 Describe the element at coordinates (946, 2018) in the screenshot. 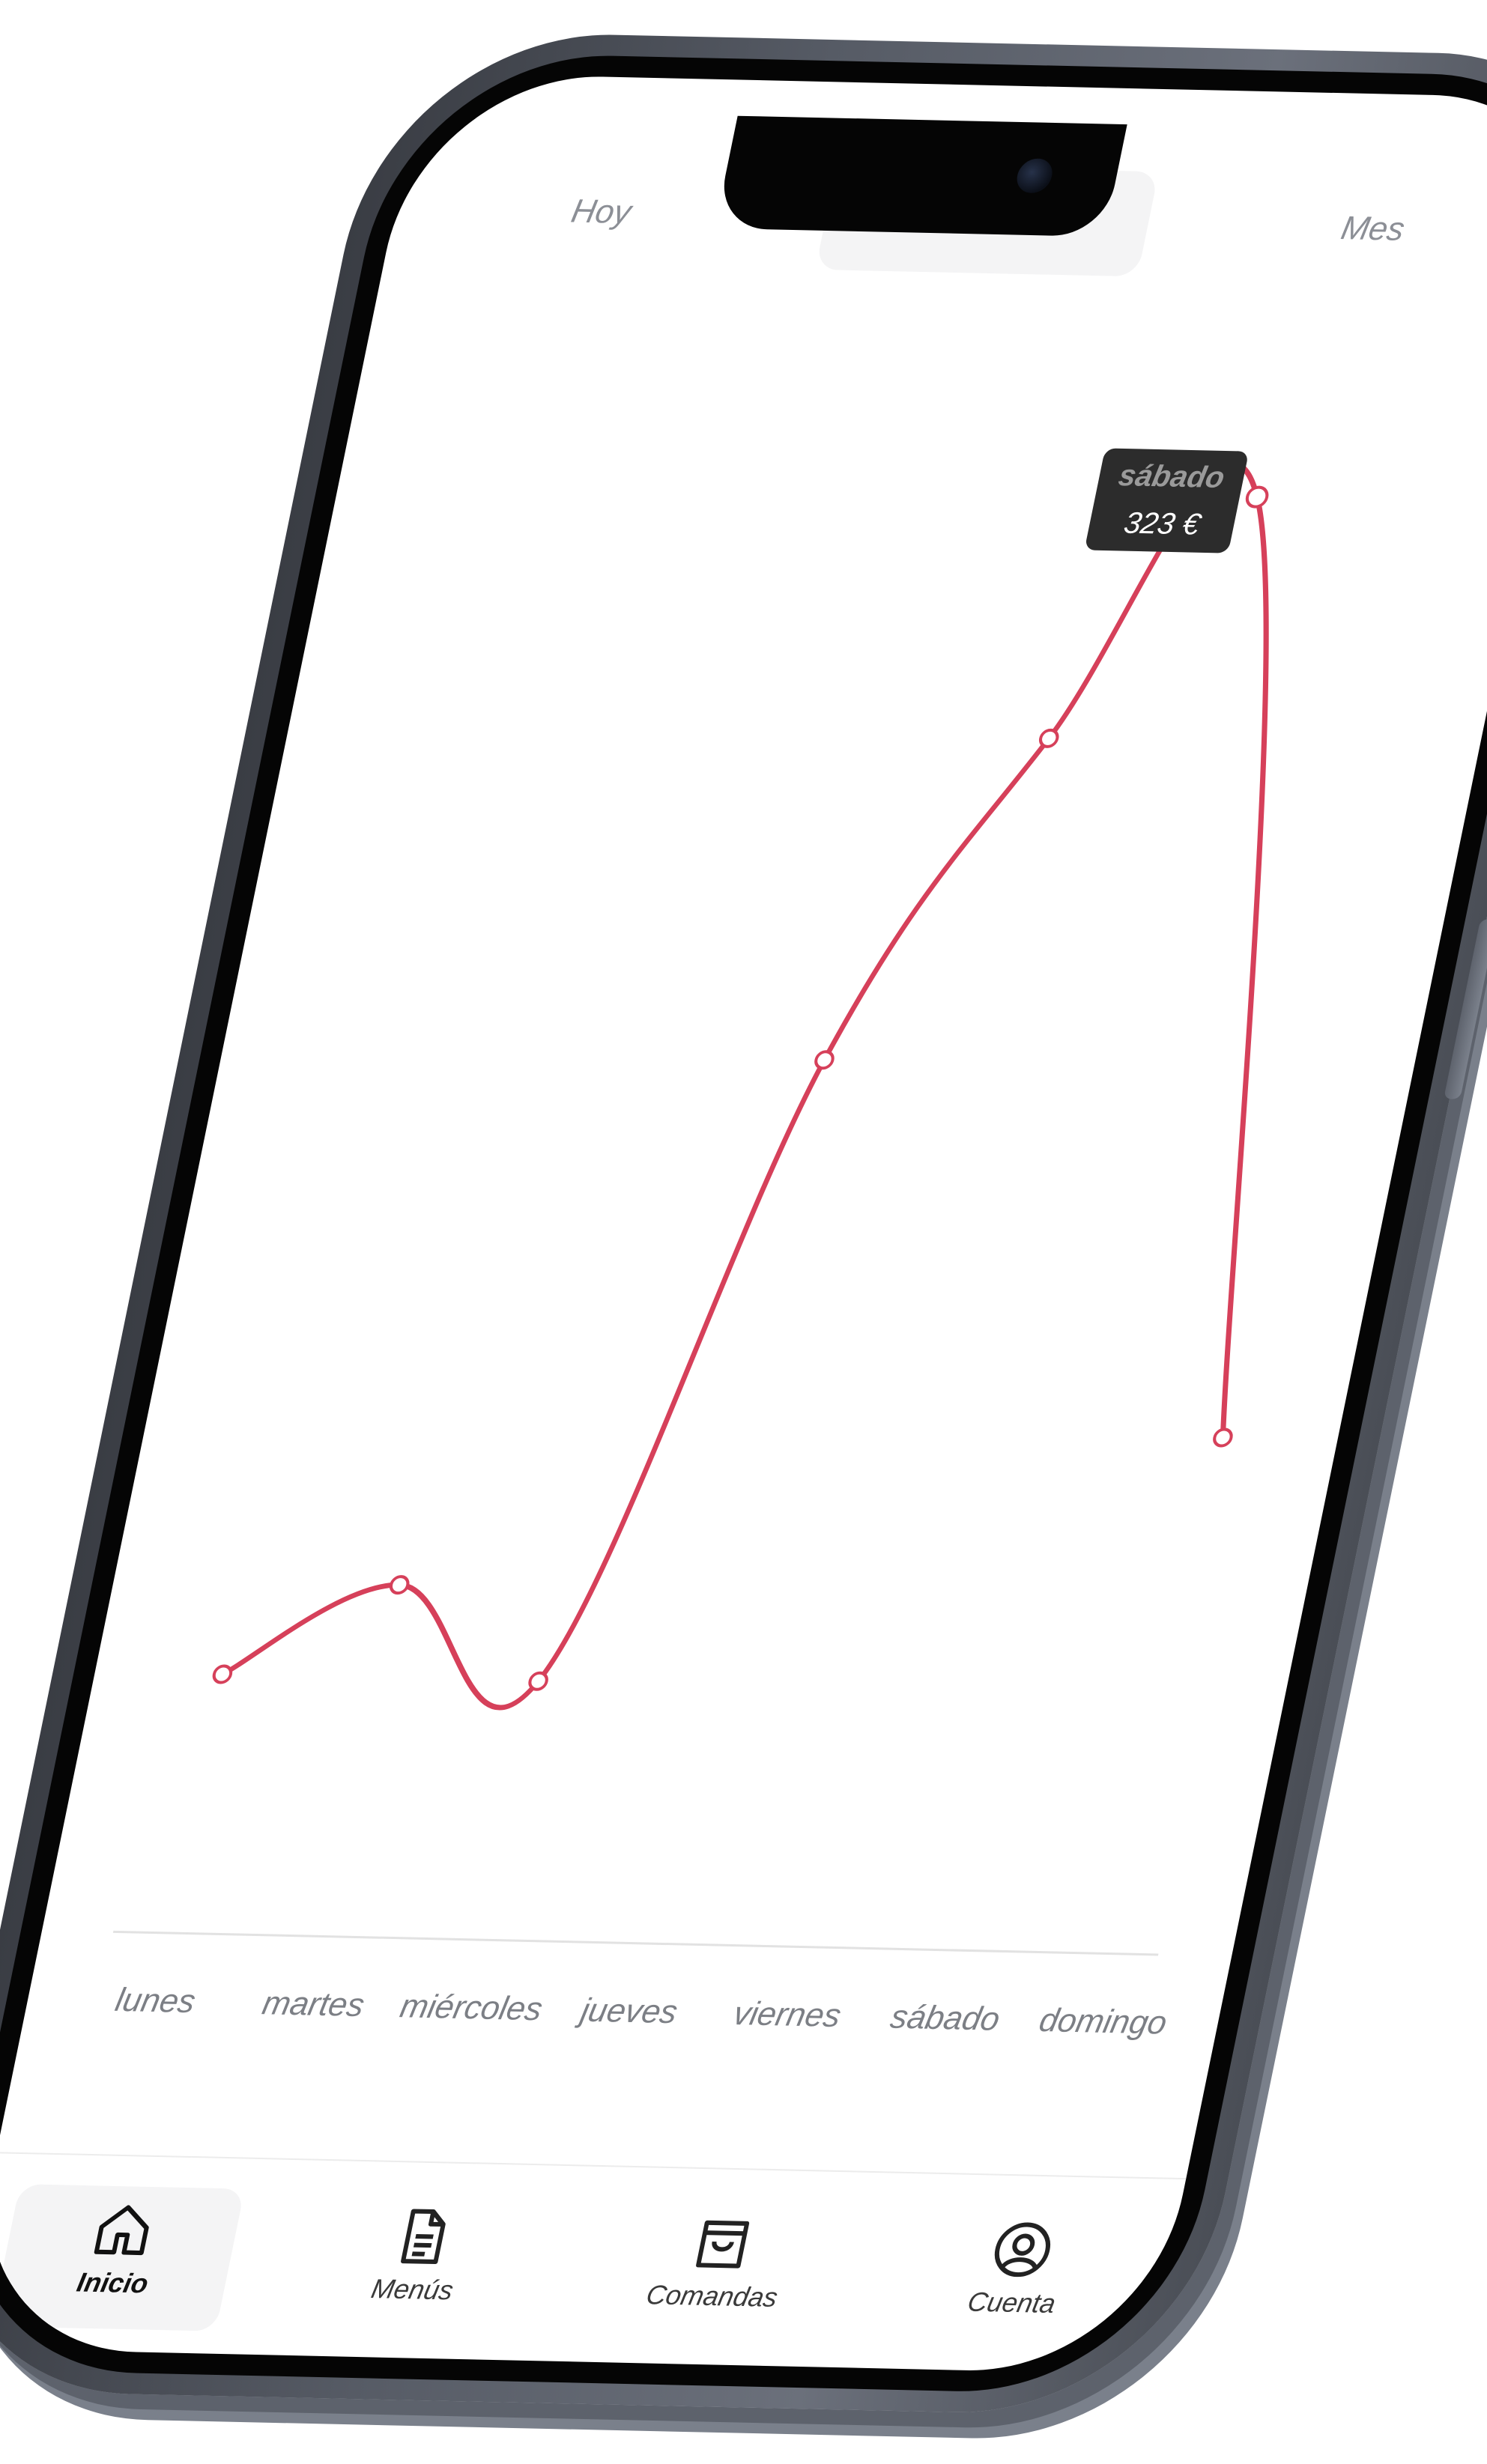

I see `x-tick-label-sábado: sábado` at that location.